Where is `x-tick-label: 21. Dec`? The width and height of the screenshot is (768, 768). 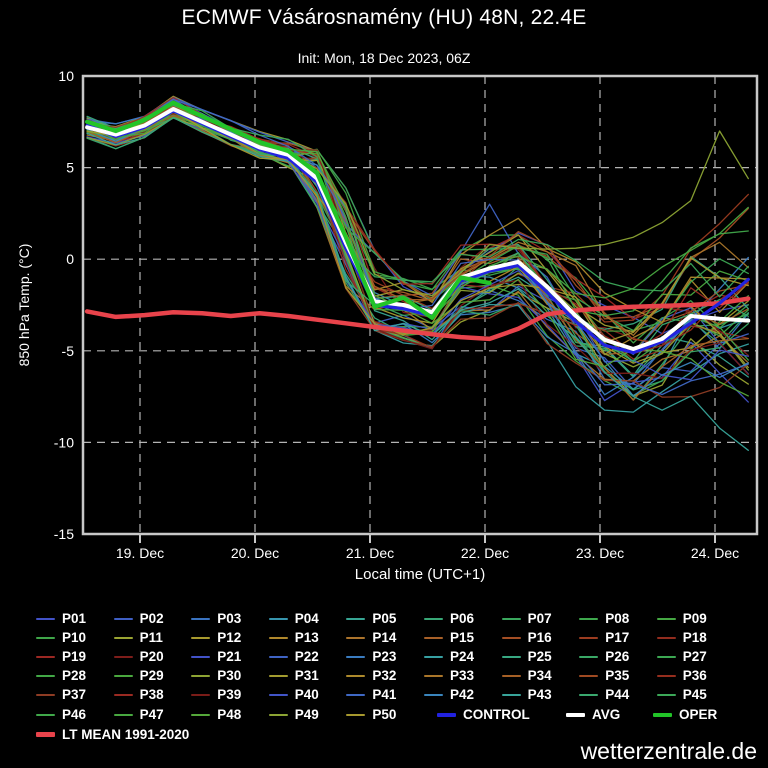
x-tick-label: 21. Dec is located at coordinates (370, 553).